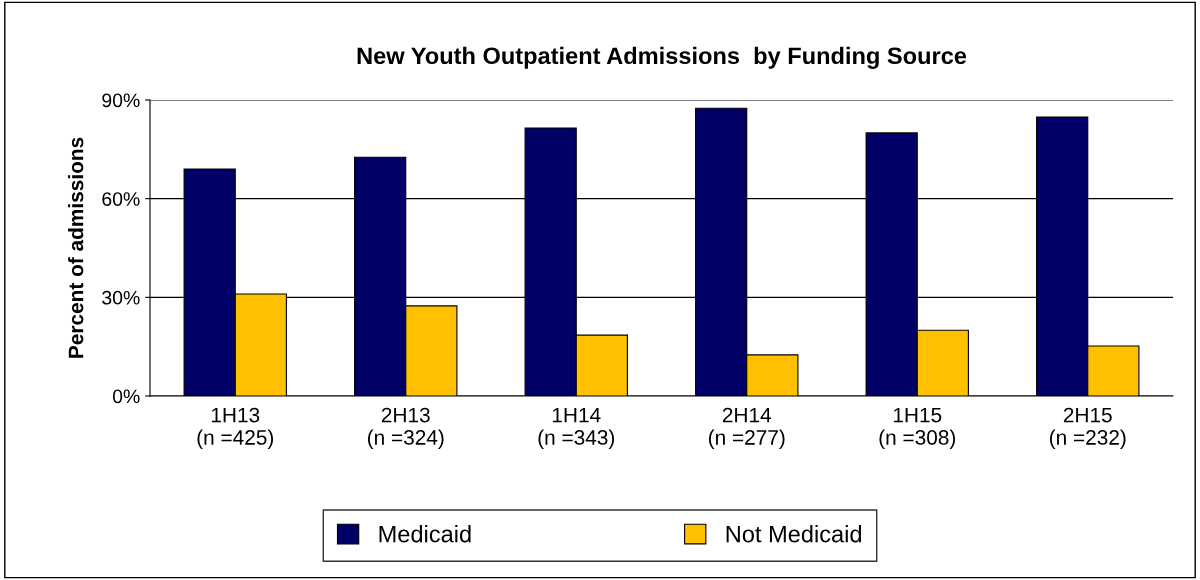 This screenshot has width=1200, height=580. Describe the element at coordinates (576, 428) in the screenshot. I see `x-tick-label: 1H14 (n =343)` at that location.